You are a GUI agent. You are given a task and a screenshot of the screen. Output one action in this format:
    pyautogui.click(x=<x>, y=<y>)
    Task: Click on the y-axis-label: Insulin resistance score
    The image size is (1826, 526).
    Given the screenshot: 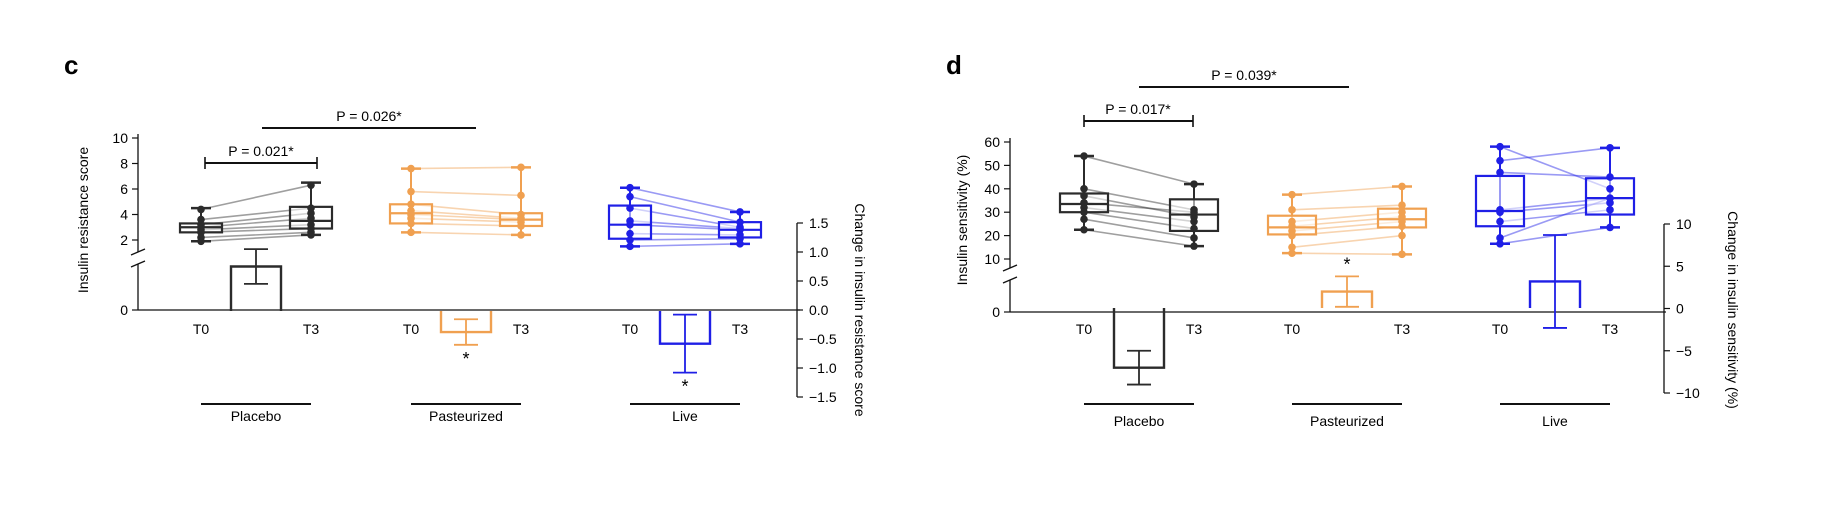 What is the action you would take?
    pyautogui.click(x=83, y=220)
    